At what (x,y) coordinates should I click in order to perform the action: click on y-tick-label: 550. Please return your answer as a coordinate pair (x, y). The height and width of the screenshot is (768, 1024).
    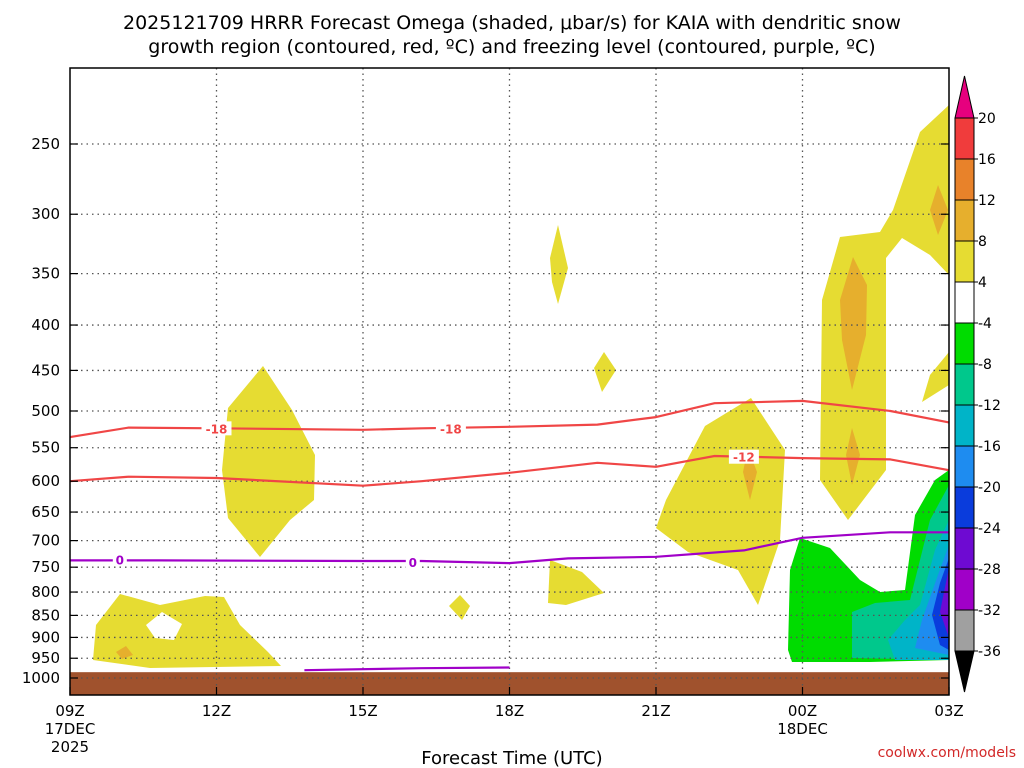
    Looking at the image, I should click on (45, 448).